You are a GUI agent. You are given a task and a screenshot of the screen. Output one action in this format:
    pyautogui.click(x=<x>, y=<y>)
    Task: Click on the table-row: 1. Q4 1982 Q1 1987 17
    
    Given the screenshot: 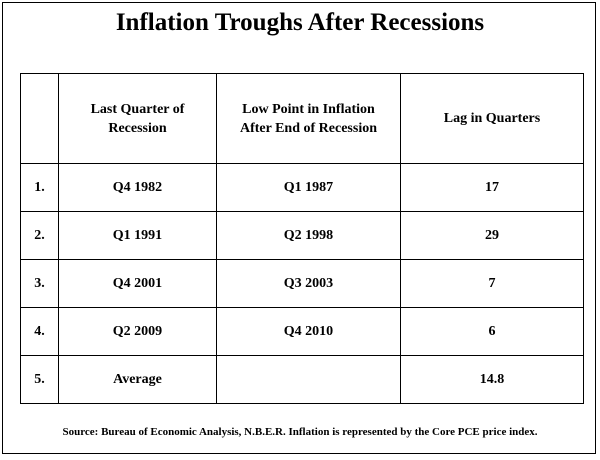 What is the action you would take?
    pyautogui.click(x=302, y=187)
    